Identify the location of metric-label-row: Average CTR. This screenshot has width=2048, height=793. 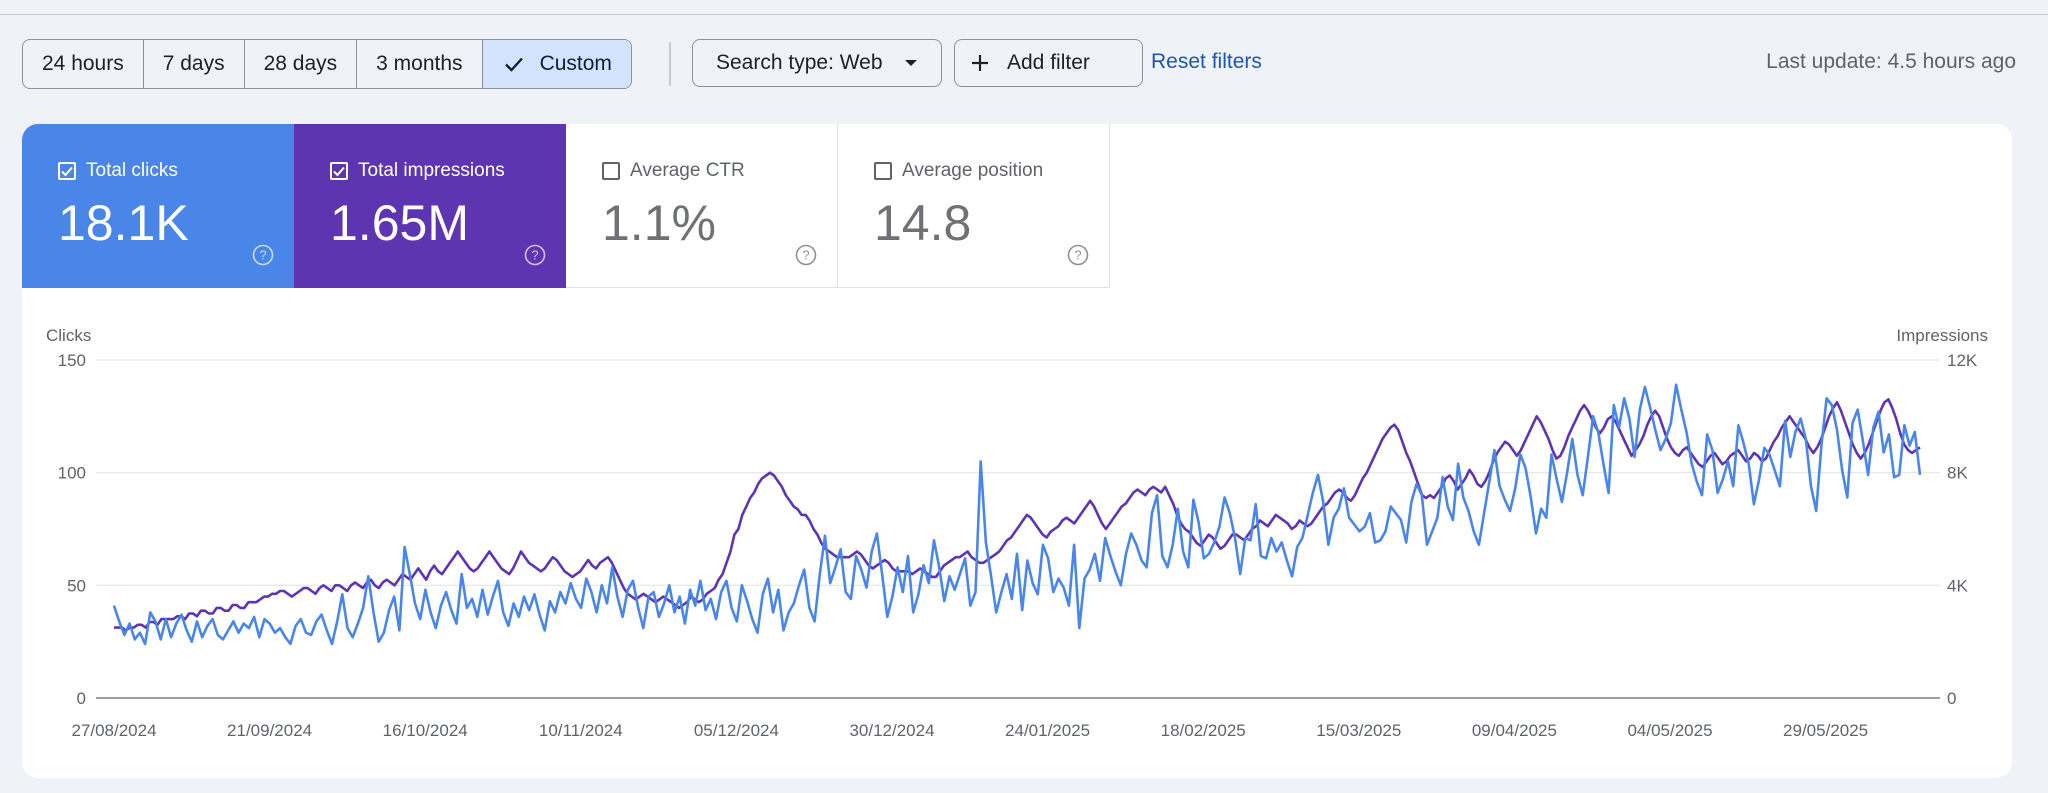
(673, 171).